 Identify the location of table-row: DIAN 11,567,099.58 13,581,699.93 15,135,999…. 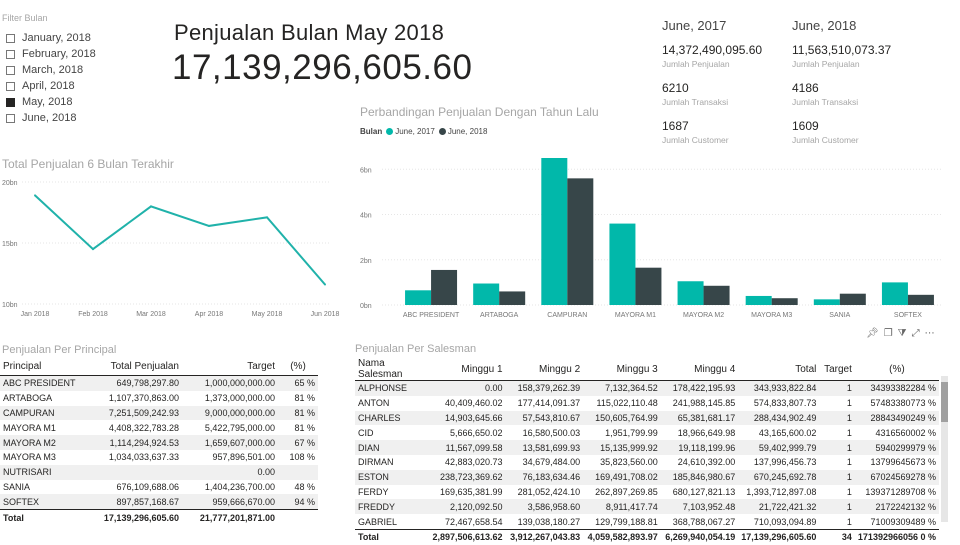
(647, 447).